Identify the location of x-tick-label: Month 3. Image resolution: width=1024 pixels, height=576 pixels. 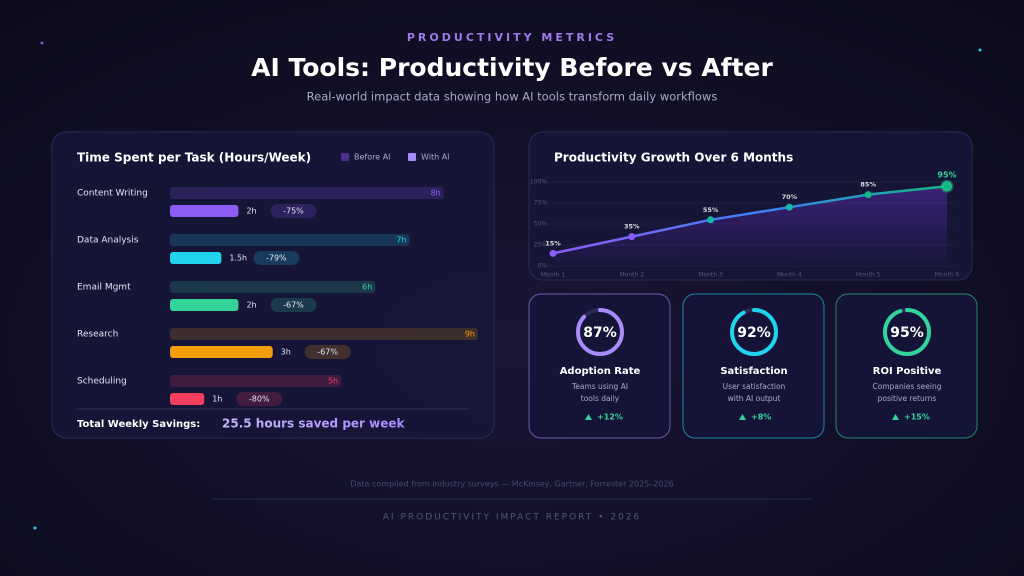
(710, 275).